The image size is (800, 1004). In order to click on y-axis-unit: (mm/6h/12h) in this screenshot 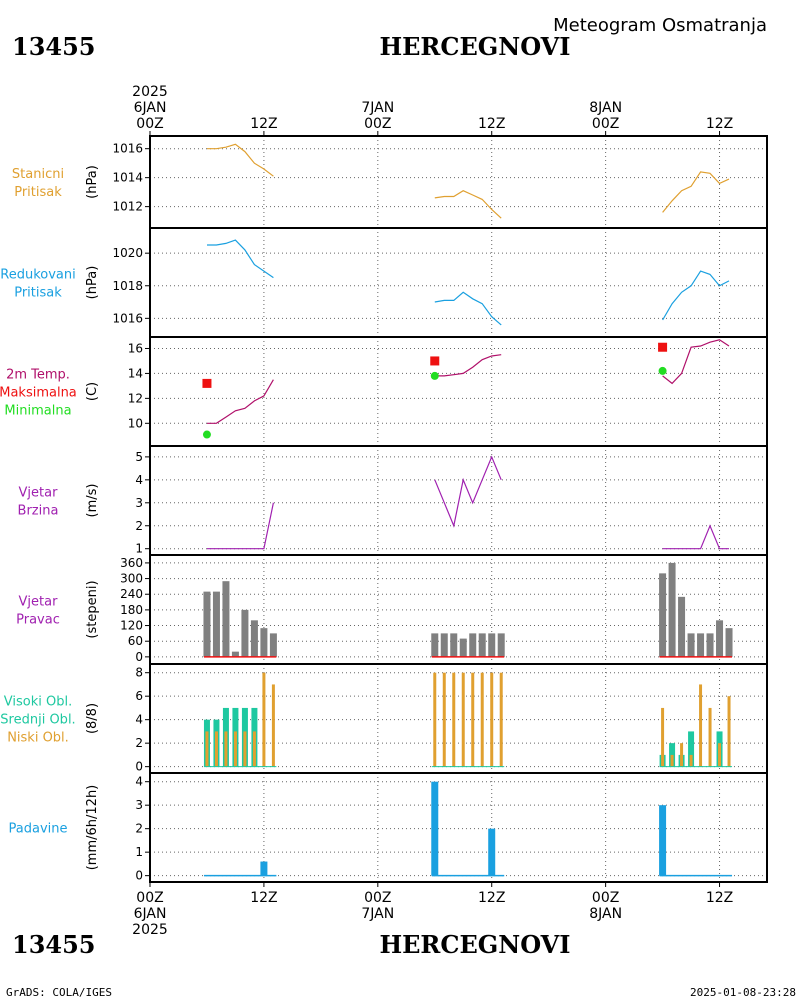, I will do `click(92, 828)`.